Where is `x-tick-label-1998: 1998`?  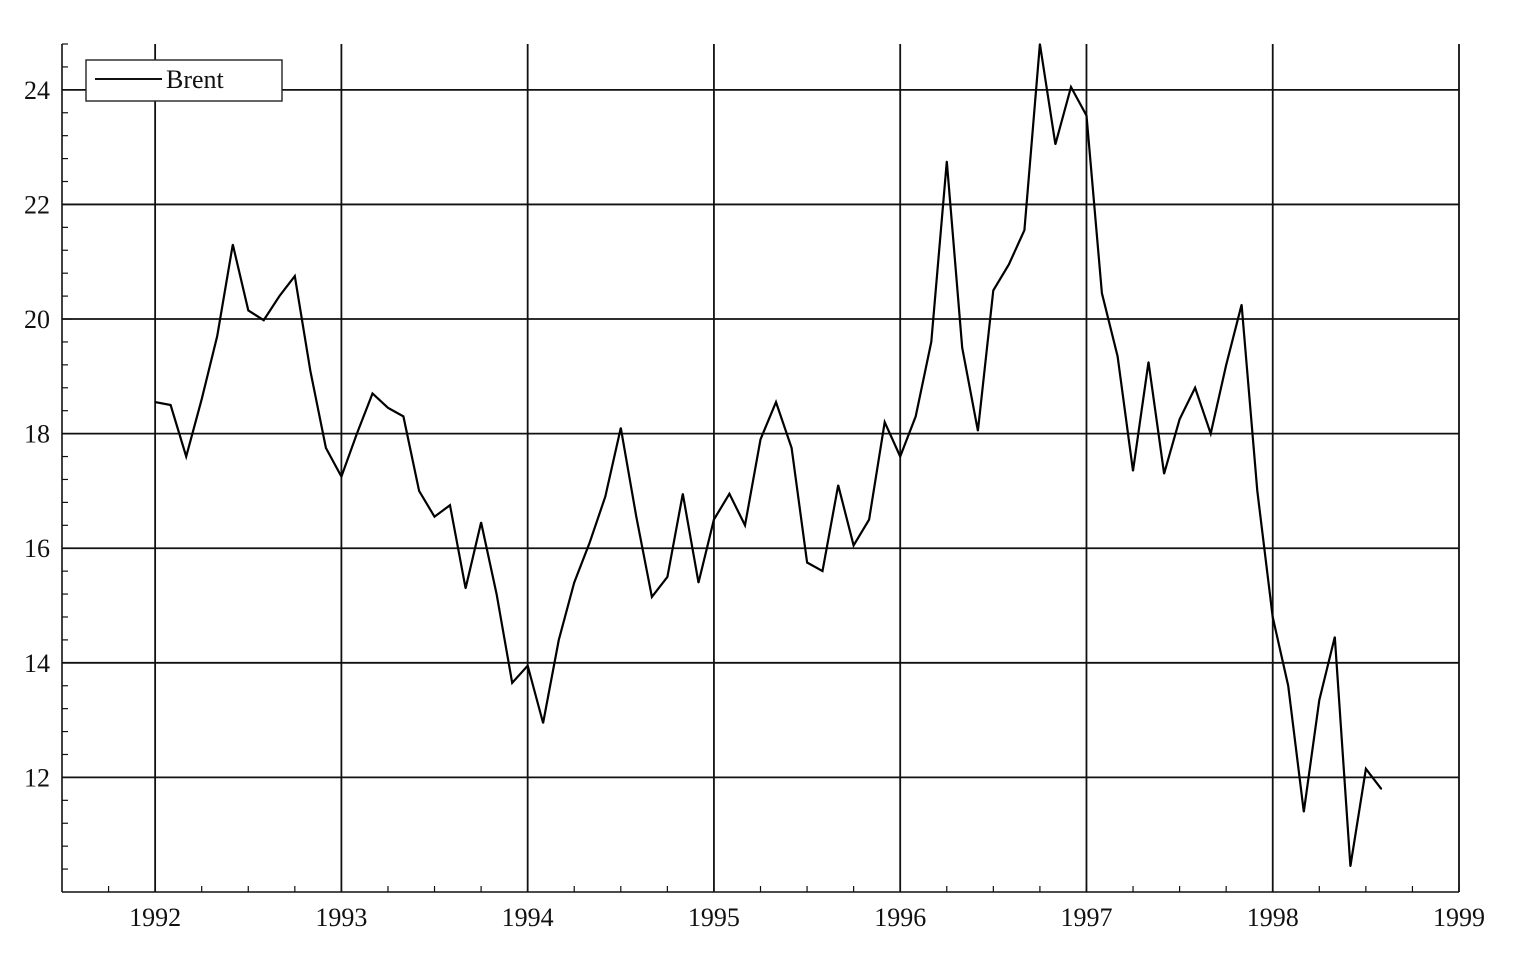 x-tick-label-1998: 1998 is located at coordinates (1273, 917).